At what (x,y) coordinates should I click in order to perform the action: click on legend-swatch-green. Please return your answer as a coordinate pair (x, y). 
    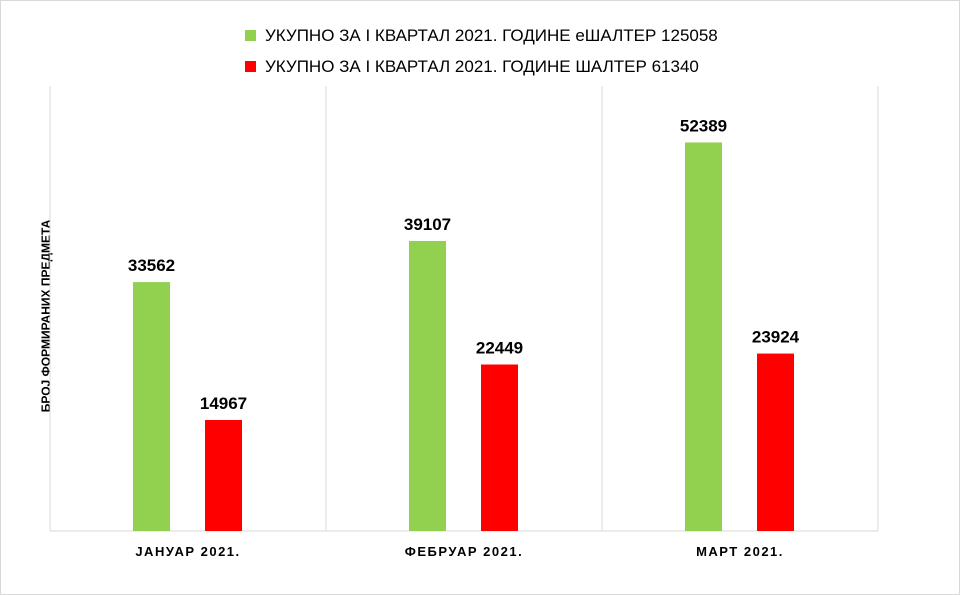
    Looking at the image, I should click on (250, 35).